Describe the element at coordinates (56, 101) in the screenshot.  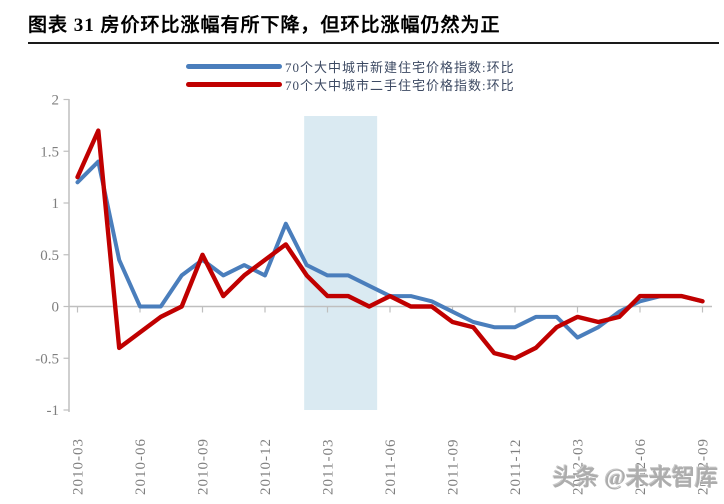
I see `y-tick-label: 2` at that location.